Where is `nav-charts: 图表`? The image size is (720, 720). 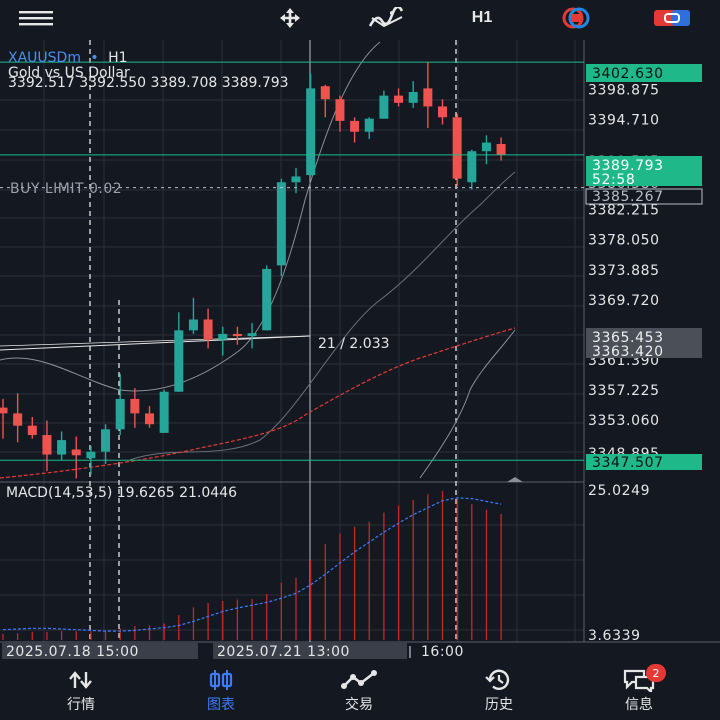
nav-charts: 图表 is located at coordinates (221, 692).